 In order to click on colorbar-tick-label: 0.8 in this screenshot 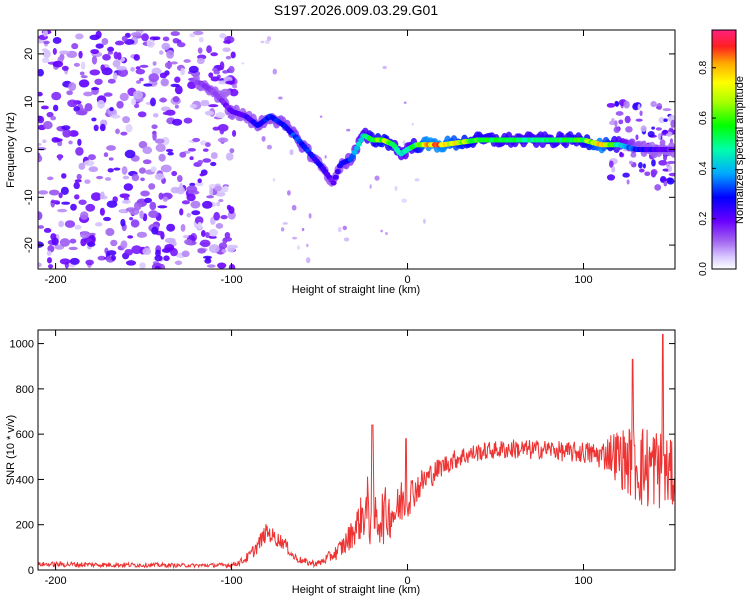, I will do `click(703, 67)`.